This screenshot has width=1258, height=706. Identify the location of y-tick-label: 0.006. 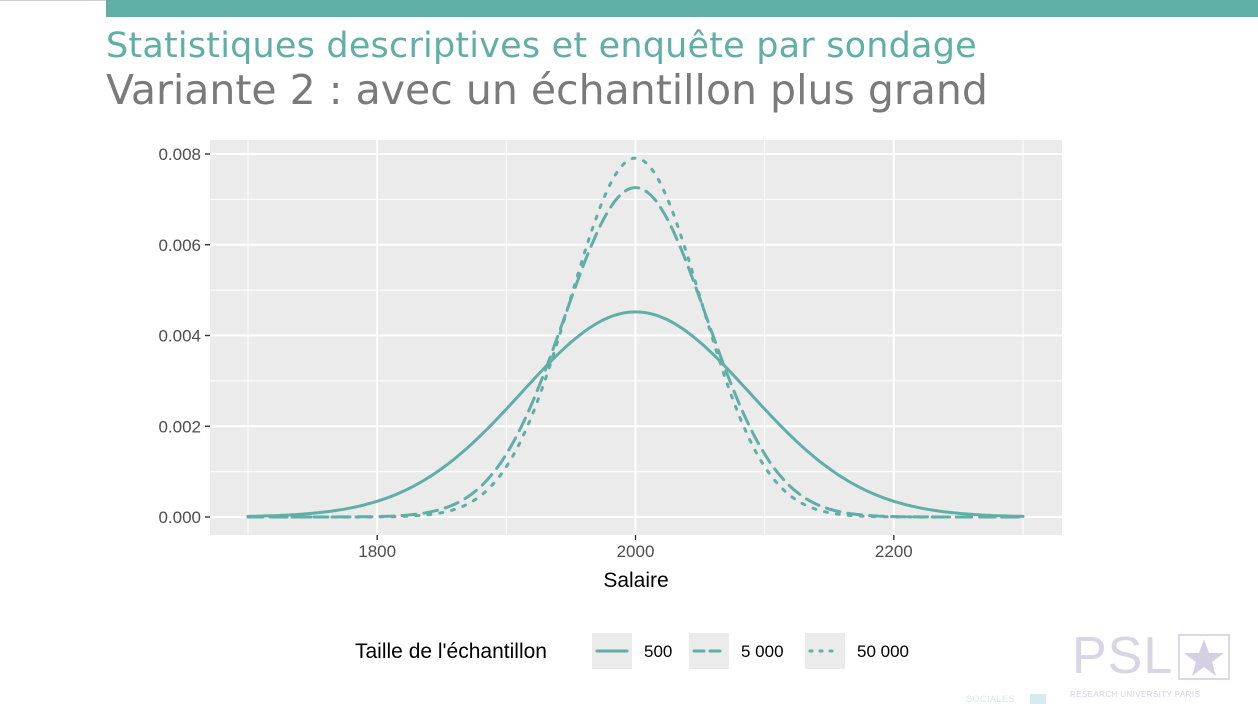
(179, 245).